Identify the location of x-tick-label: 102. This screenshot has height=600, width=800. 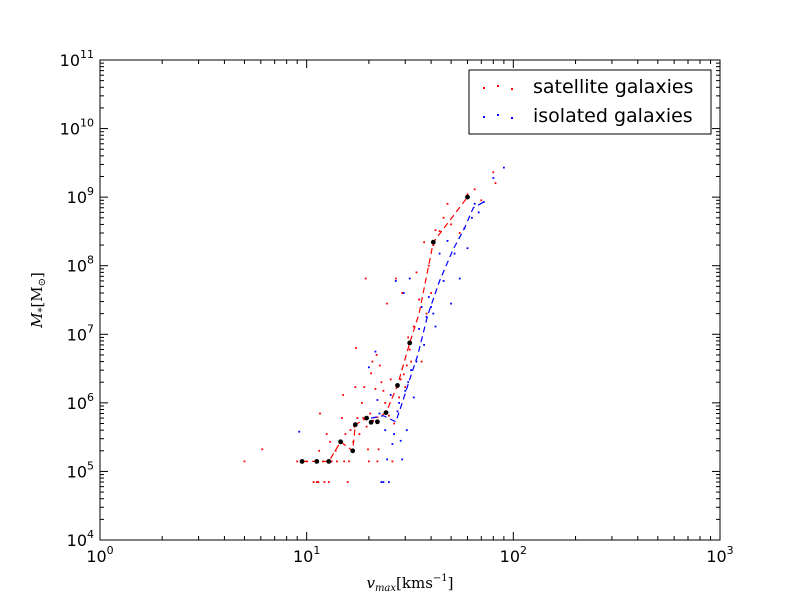
(513, 555).